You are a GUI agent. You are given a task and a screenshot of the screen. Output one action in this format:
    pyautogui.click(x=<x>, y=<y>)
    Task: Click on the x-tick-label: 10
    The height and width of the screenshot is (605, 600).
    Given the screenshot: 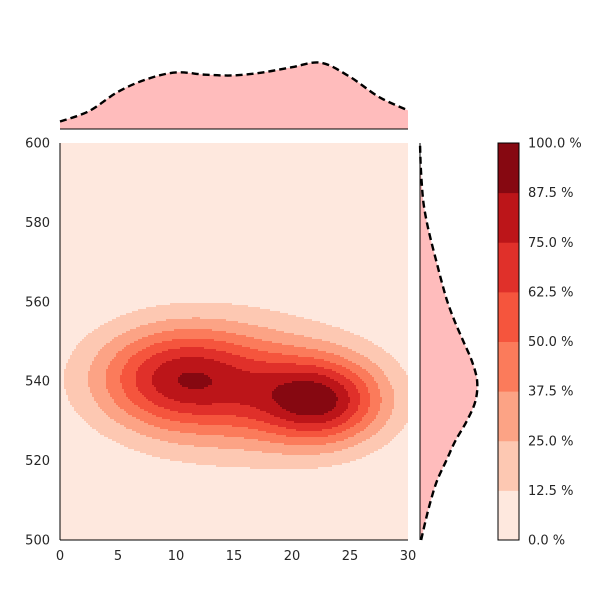 What is the action you would take?
    pyautogui.click(x=176, y=556)
    